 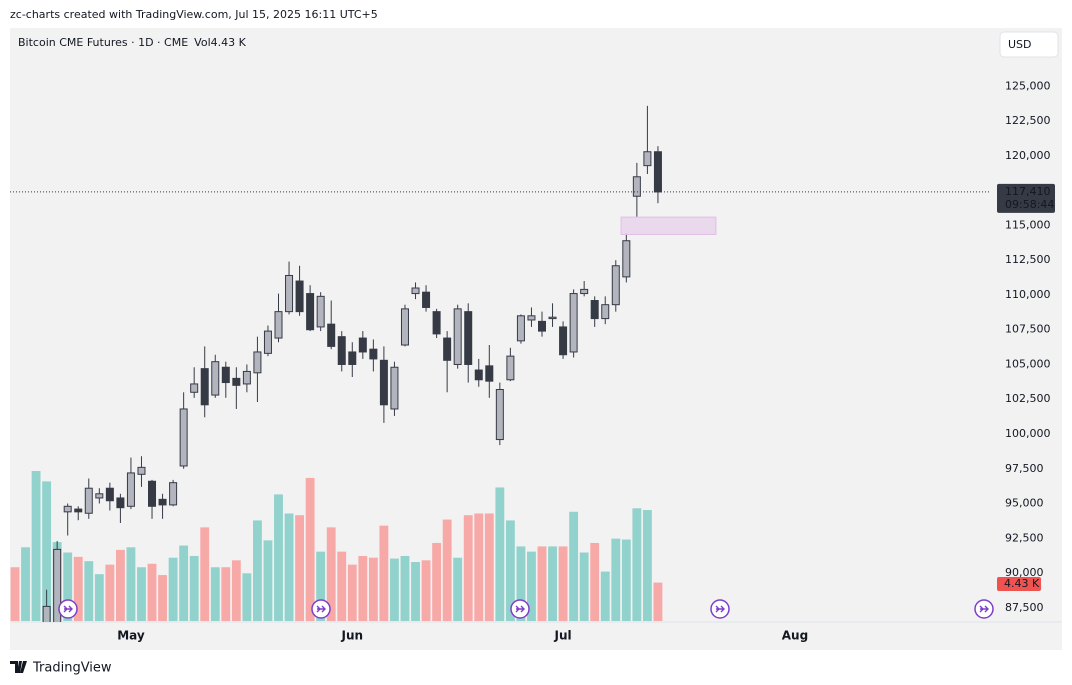 What do you see at coordinates (103, 42) in the screenshot?
I see `legend-title: Bitcoin CME Futures · 1D · CME` at bounding box center [103, 42].